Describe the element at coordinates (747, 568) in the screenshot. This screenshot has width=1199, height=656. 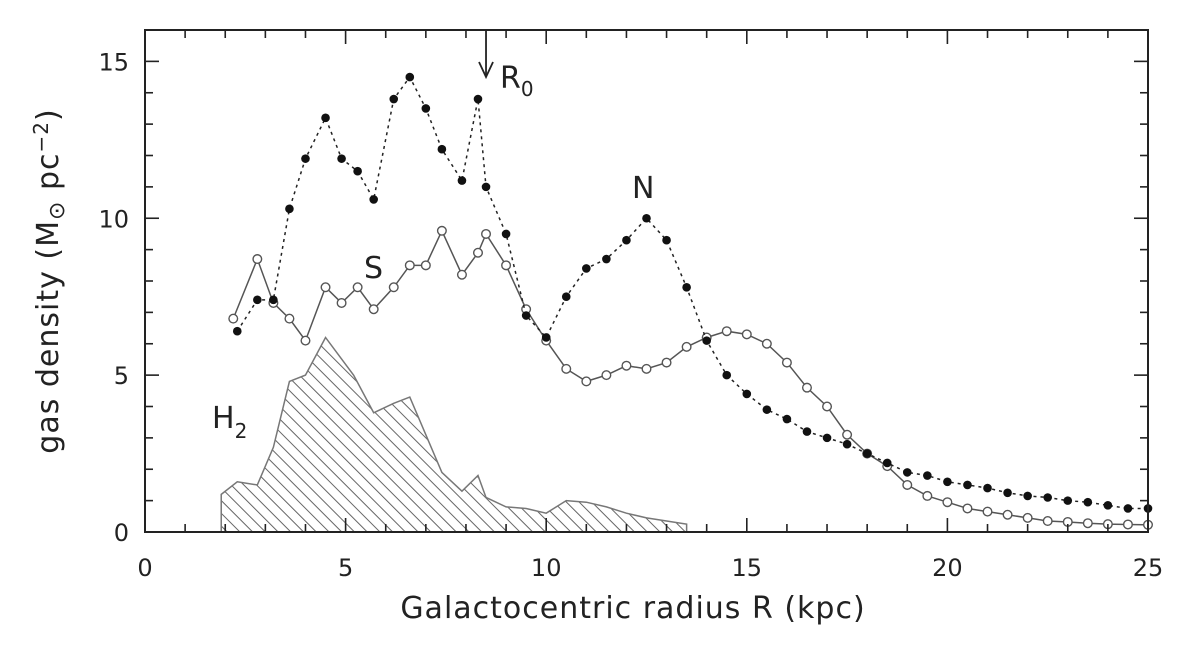
I see `x-tick-label: 15` at that location.